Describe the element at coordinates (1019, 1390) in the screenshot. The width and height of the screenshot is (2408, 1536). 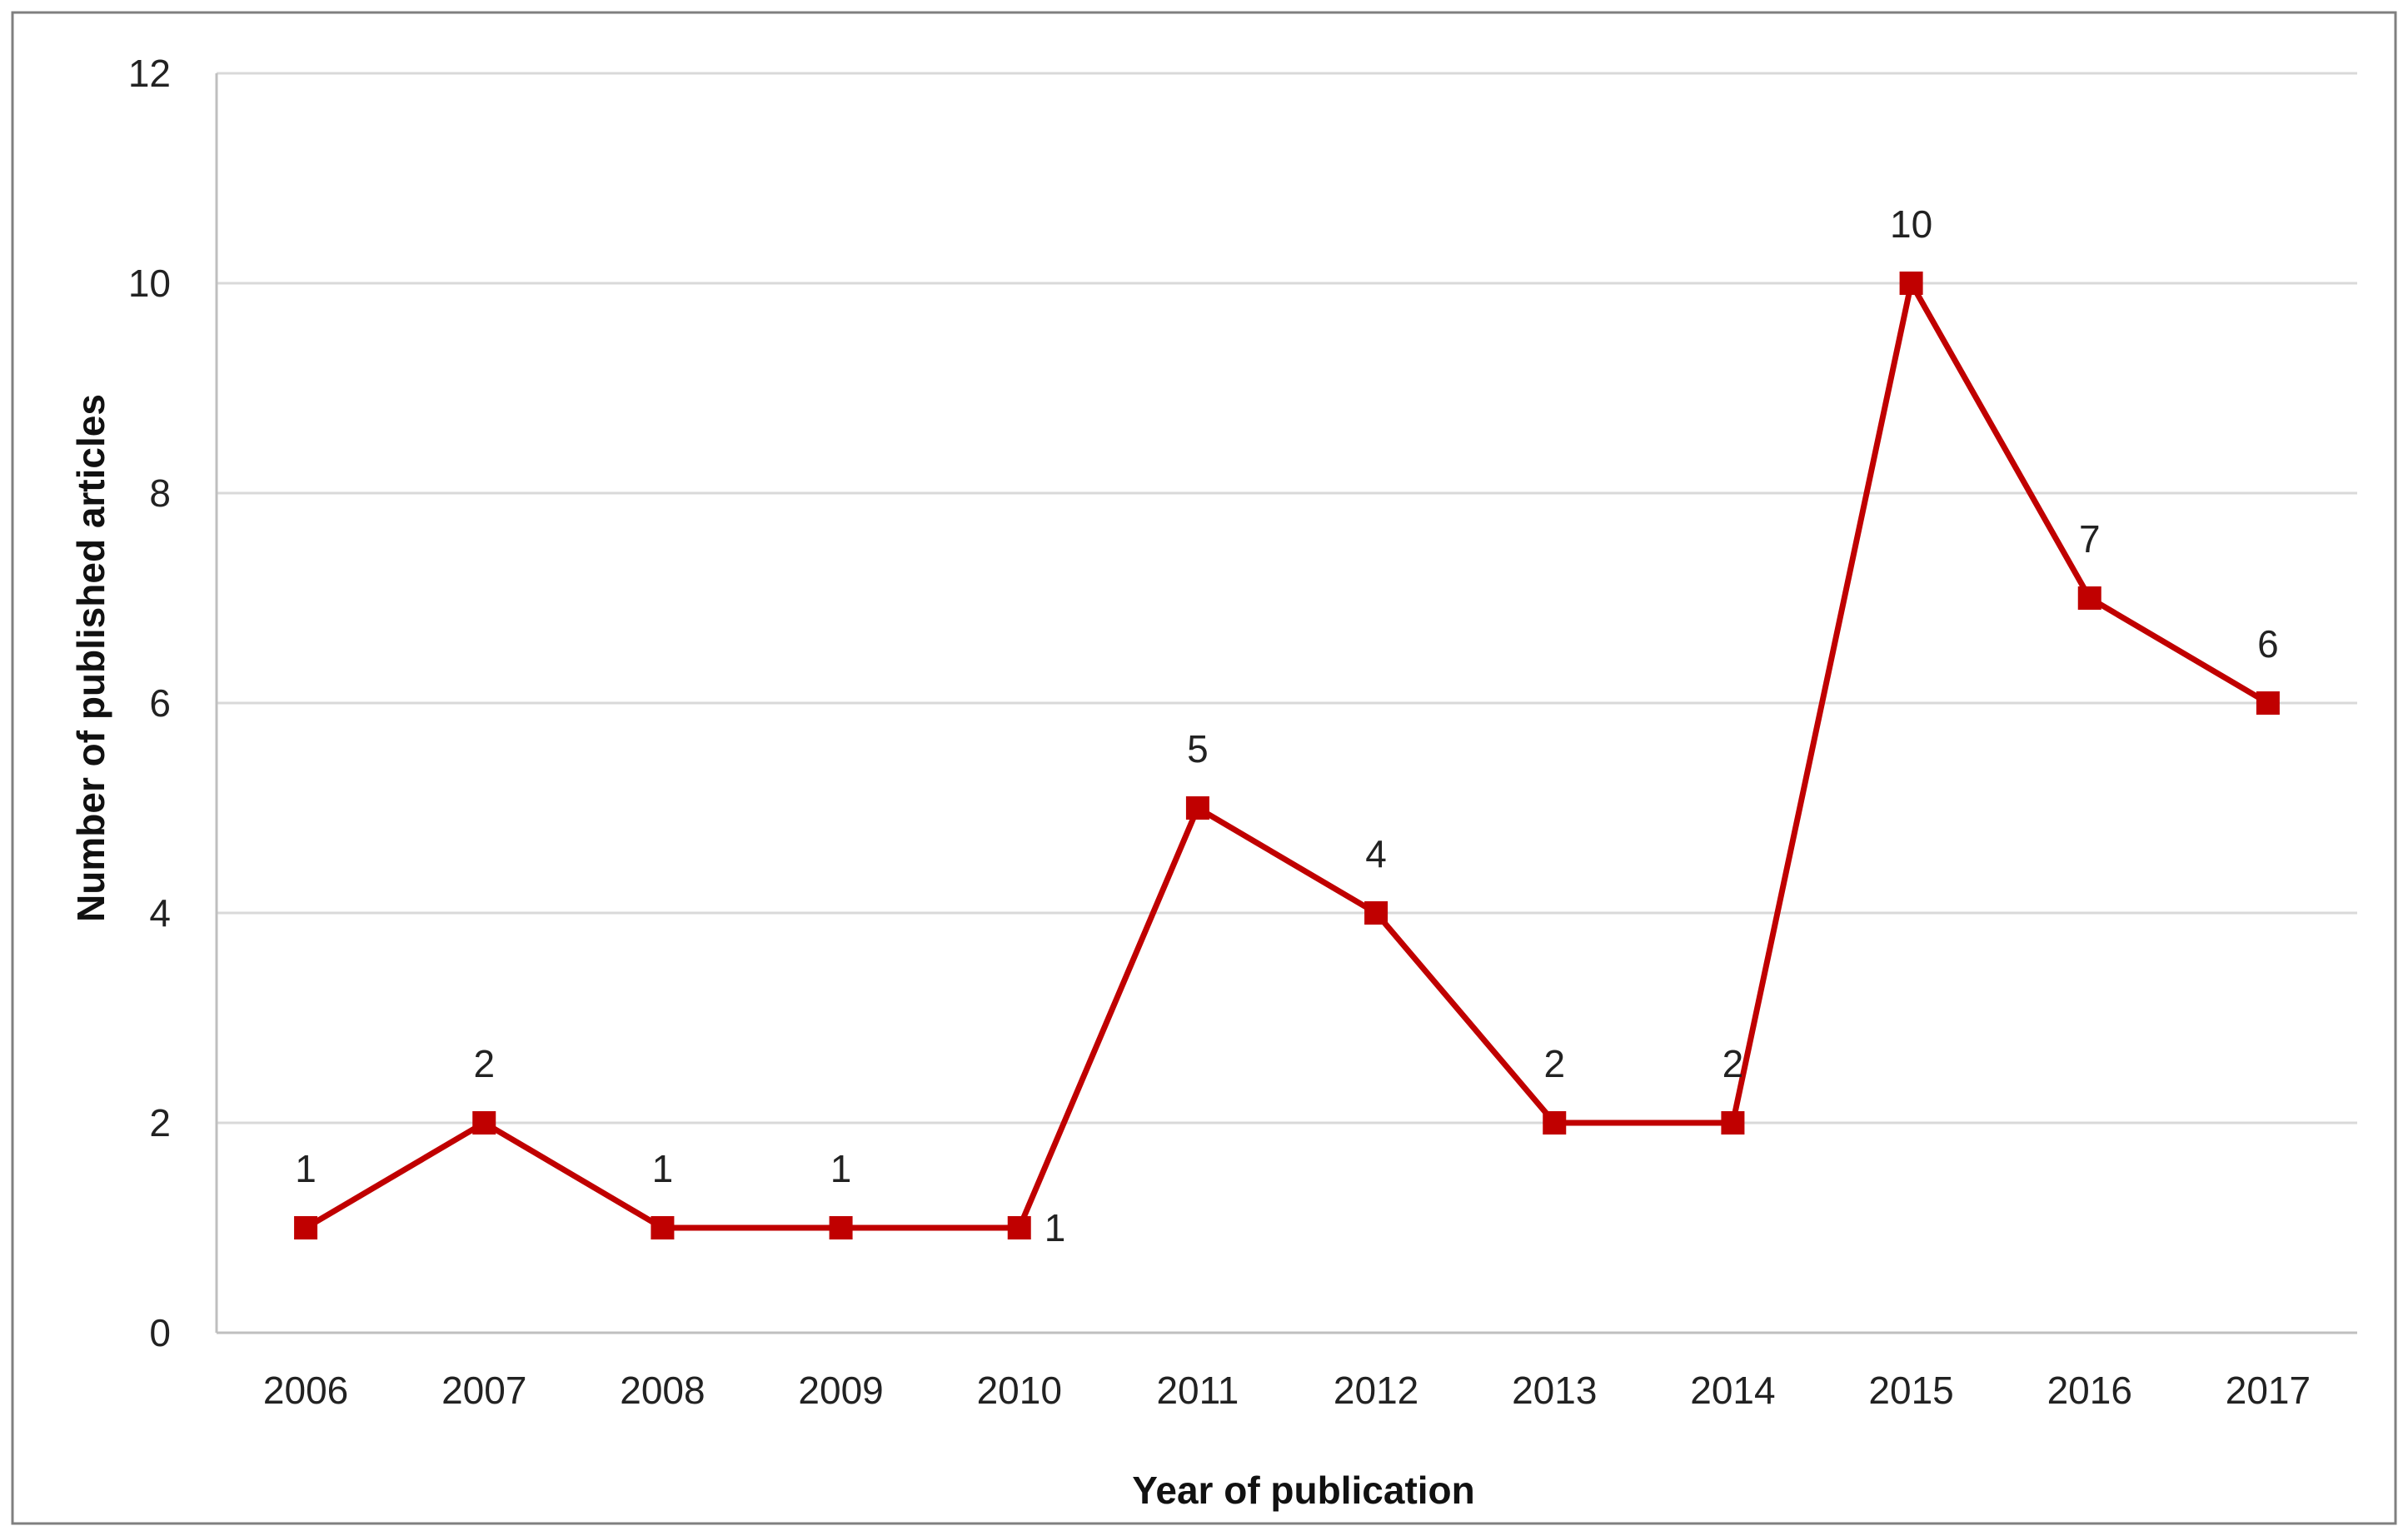
I see `x-tick-label: 2010` at that location.